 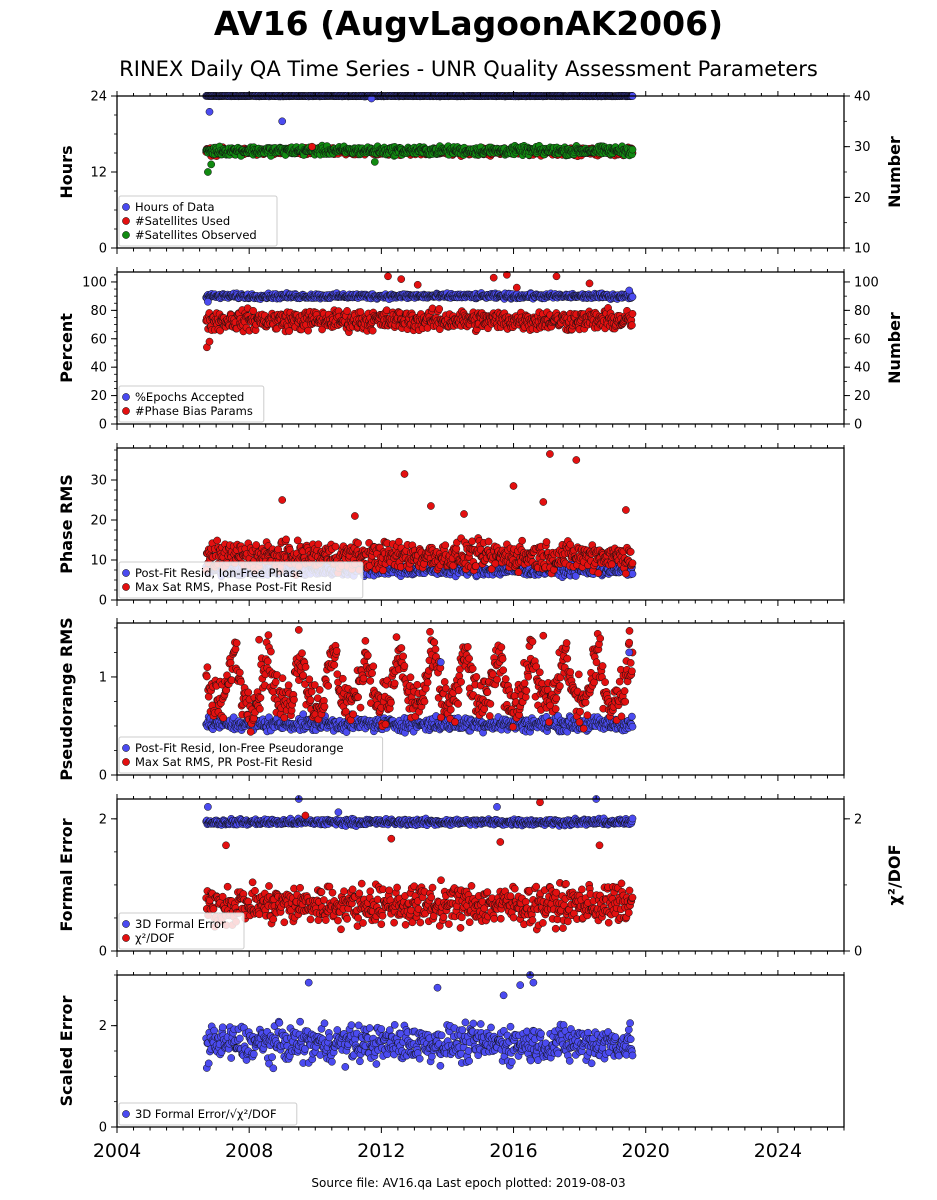 What do you see at coordinates (94, 282) in the screenshot?
I see `y-tick-label: 100` at bounding box center [94, 282].